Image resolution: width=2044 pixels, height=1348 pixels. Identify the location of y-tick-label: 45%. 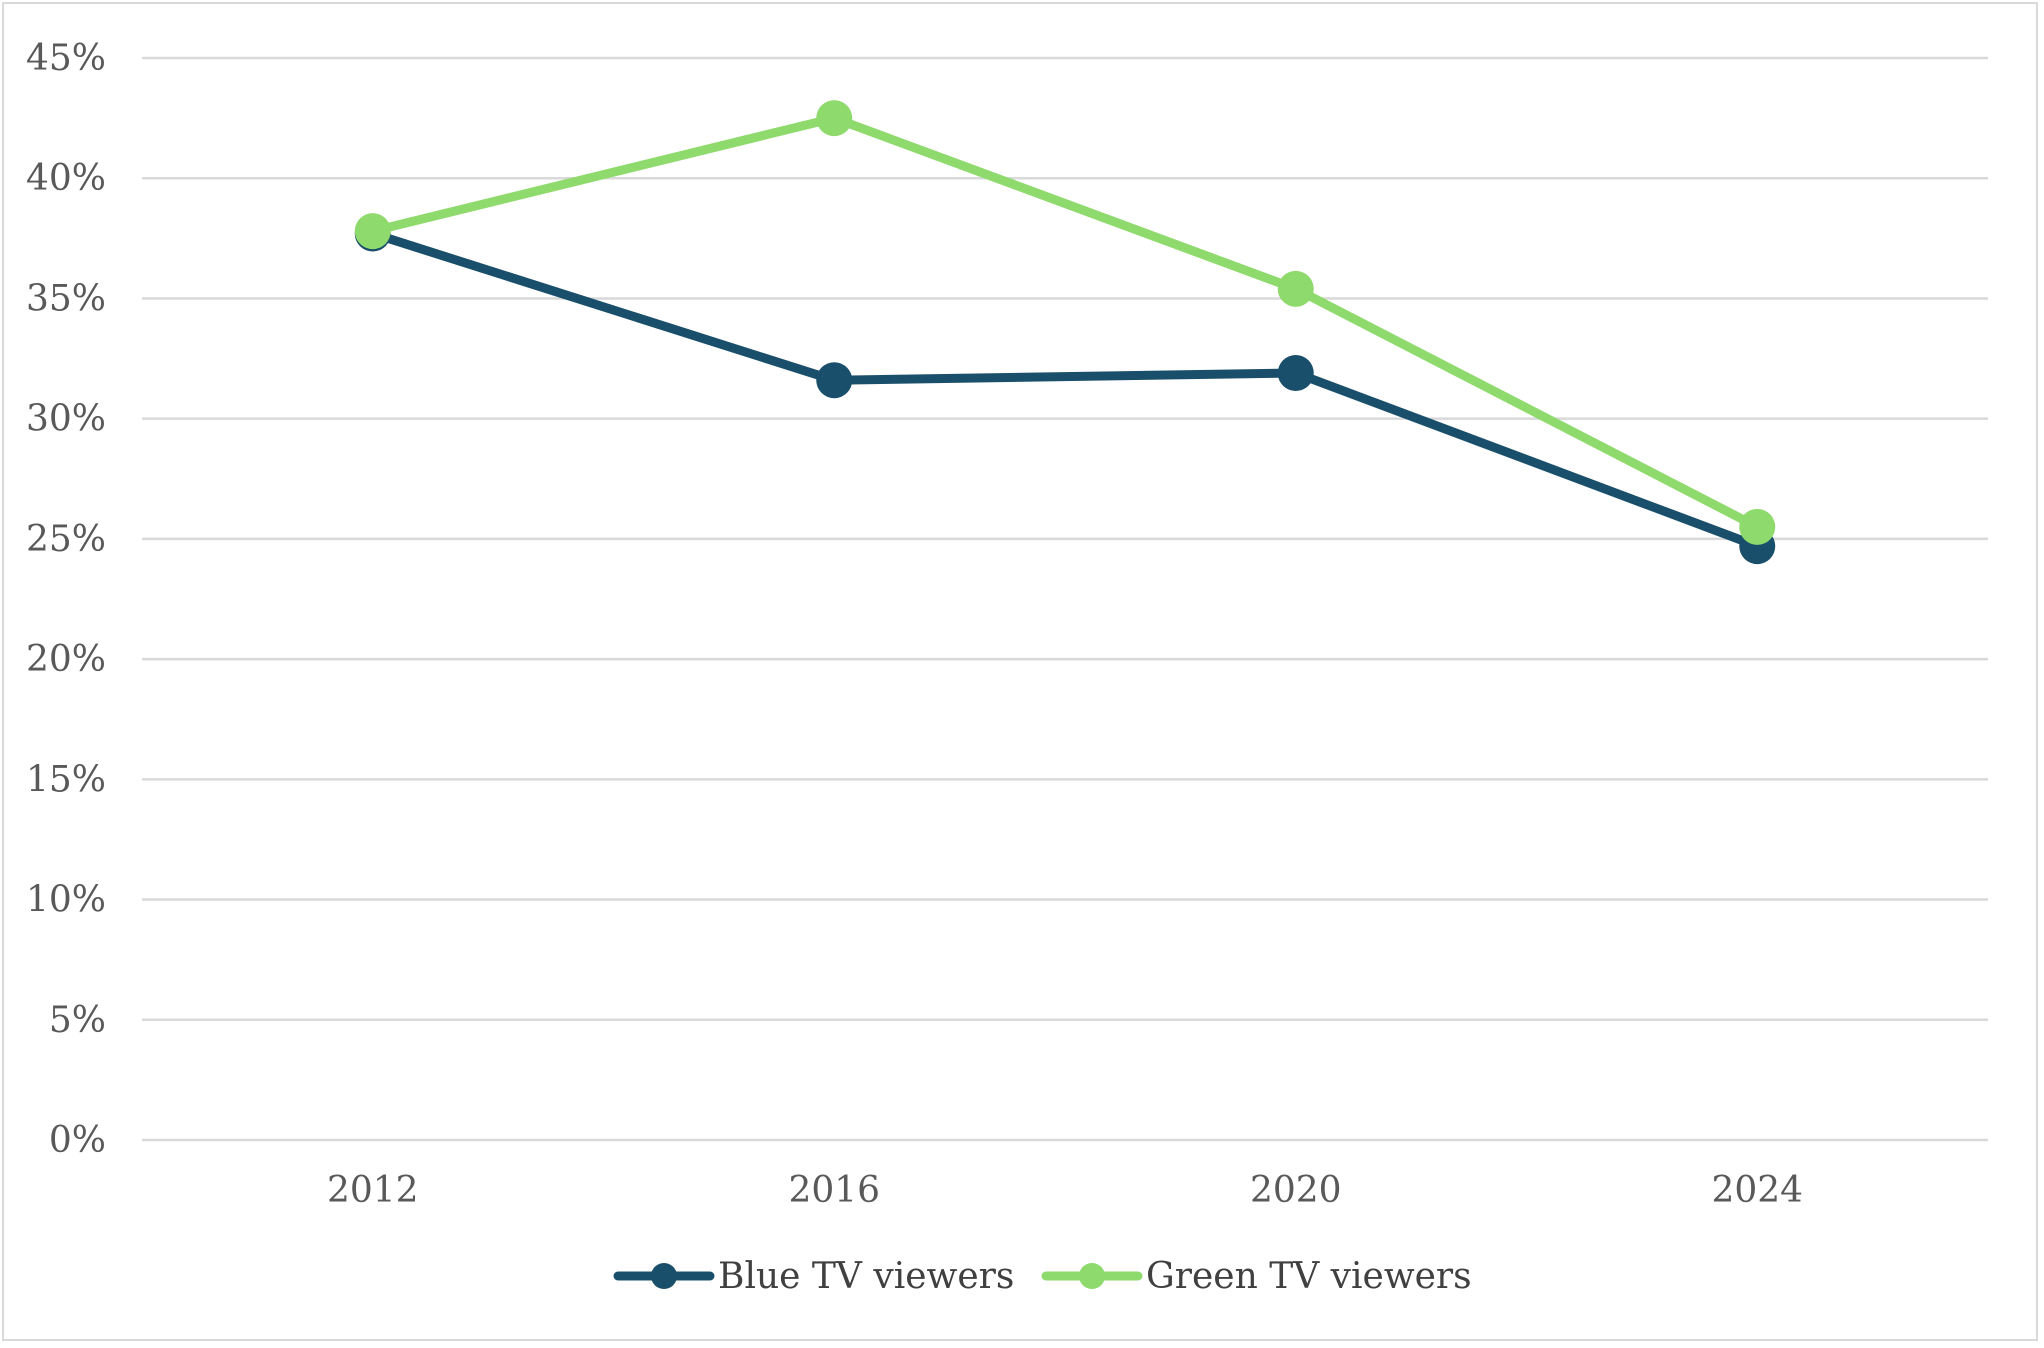
(66, 58).